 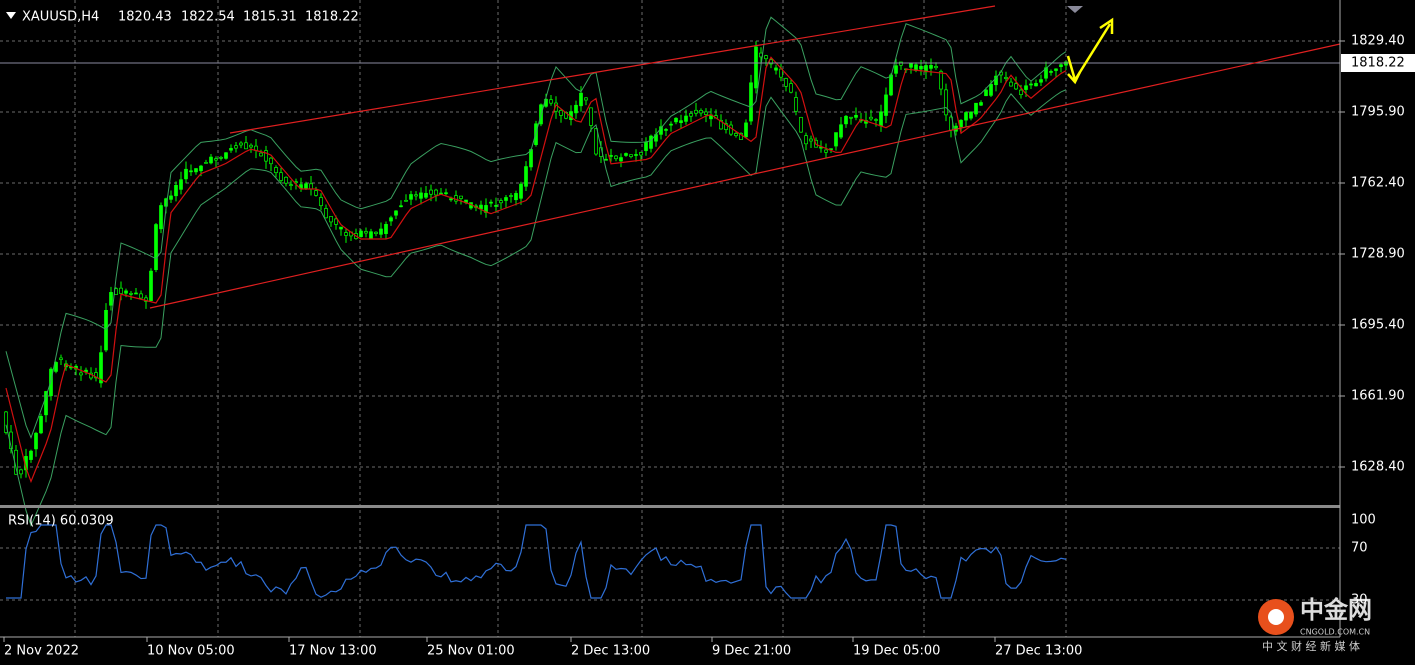 What do you see at coordinates (1093, 49) in the screenshot?
I see `arrow-up` at bounding box center [1093, 49].